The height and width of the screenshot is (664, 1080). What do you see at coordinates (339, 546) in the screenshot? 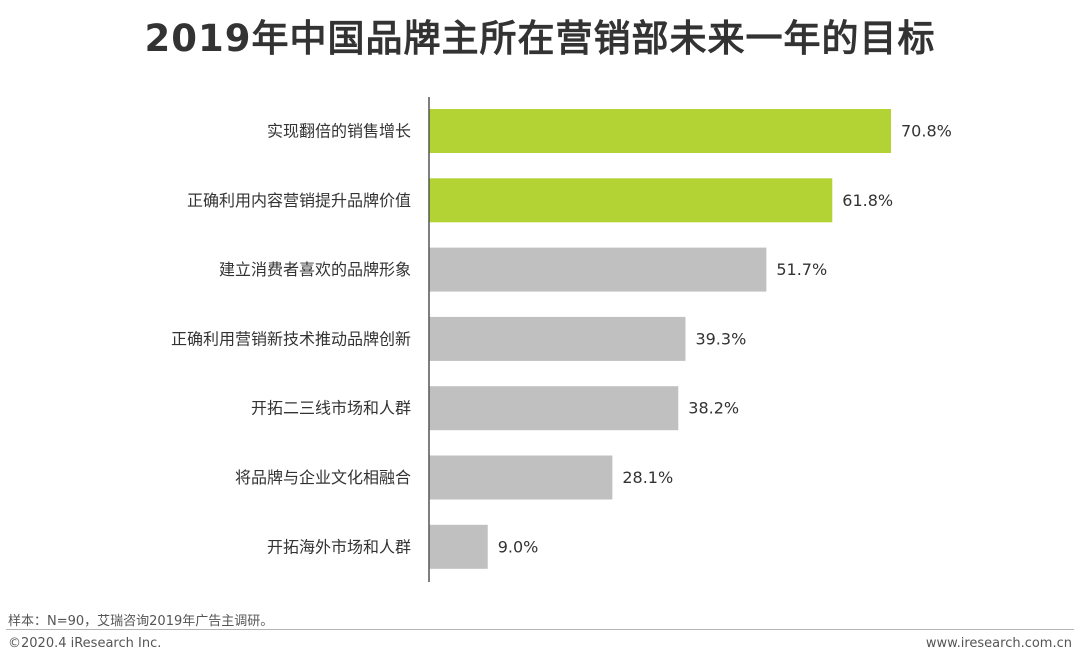
I see `category-label-7: 开拓海外市场和人群` at bounding box center [339, 546].